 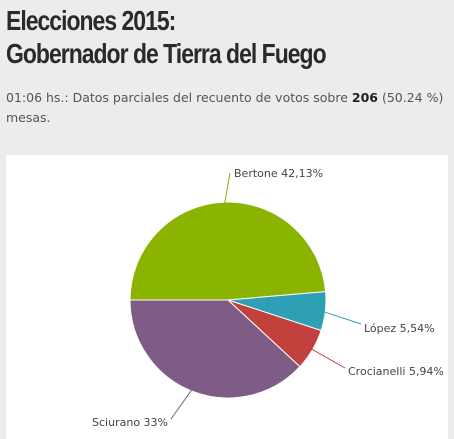 What do you see at coordinates (182, 403) in the screenshot?
I see `leader-line-sciurano` at bounding box center [182, 403].